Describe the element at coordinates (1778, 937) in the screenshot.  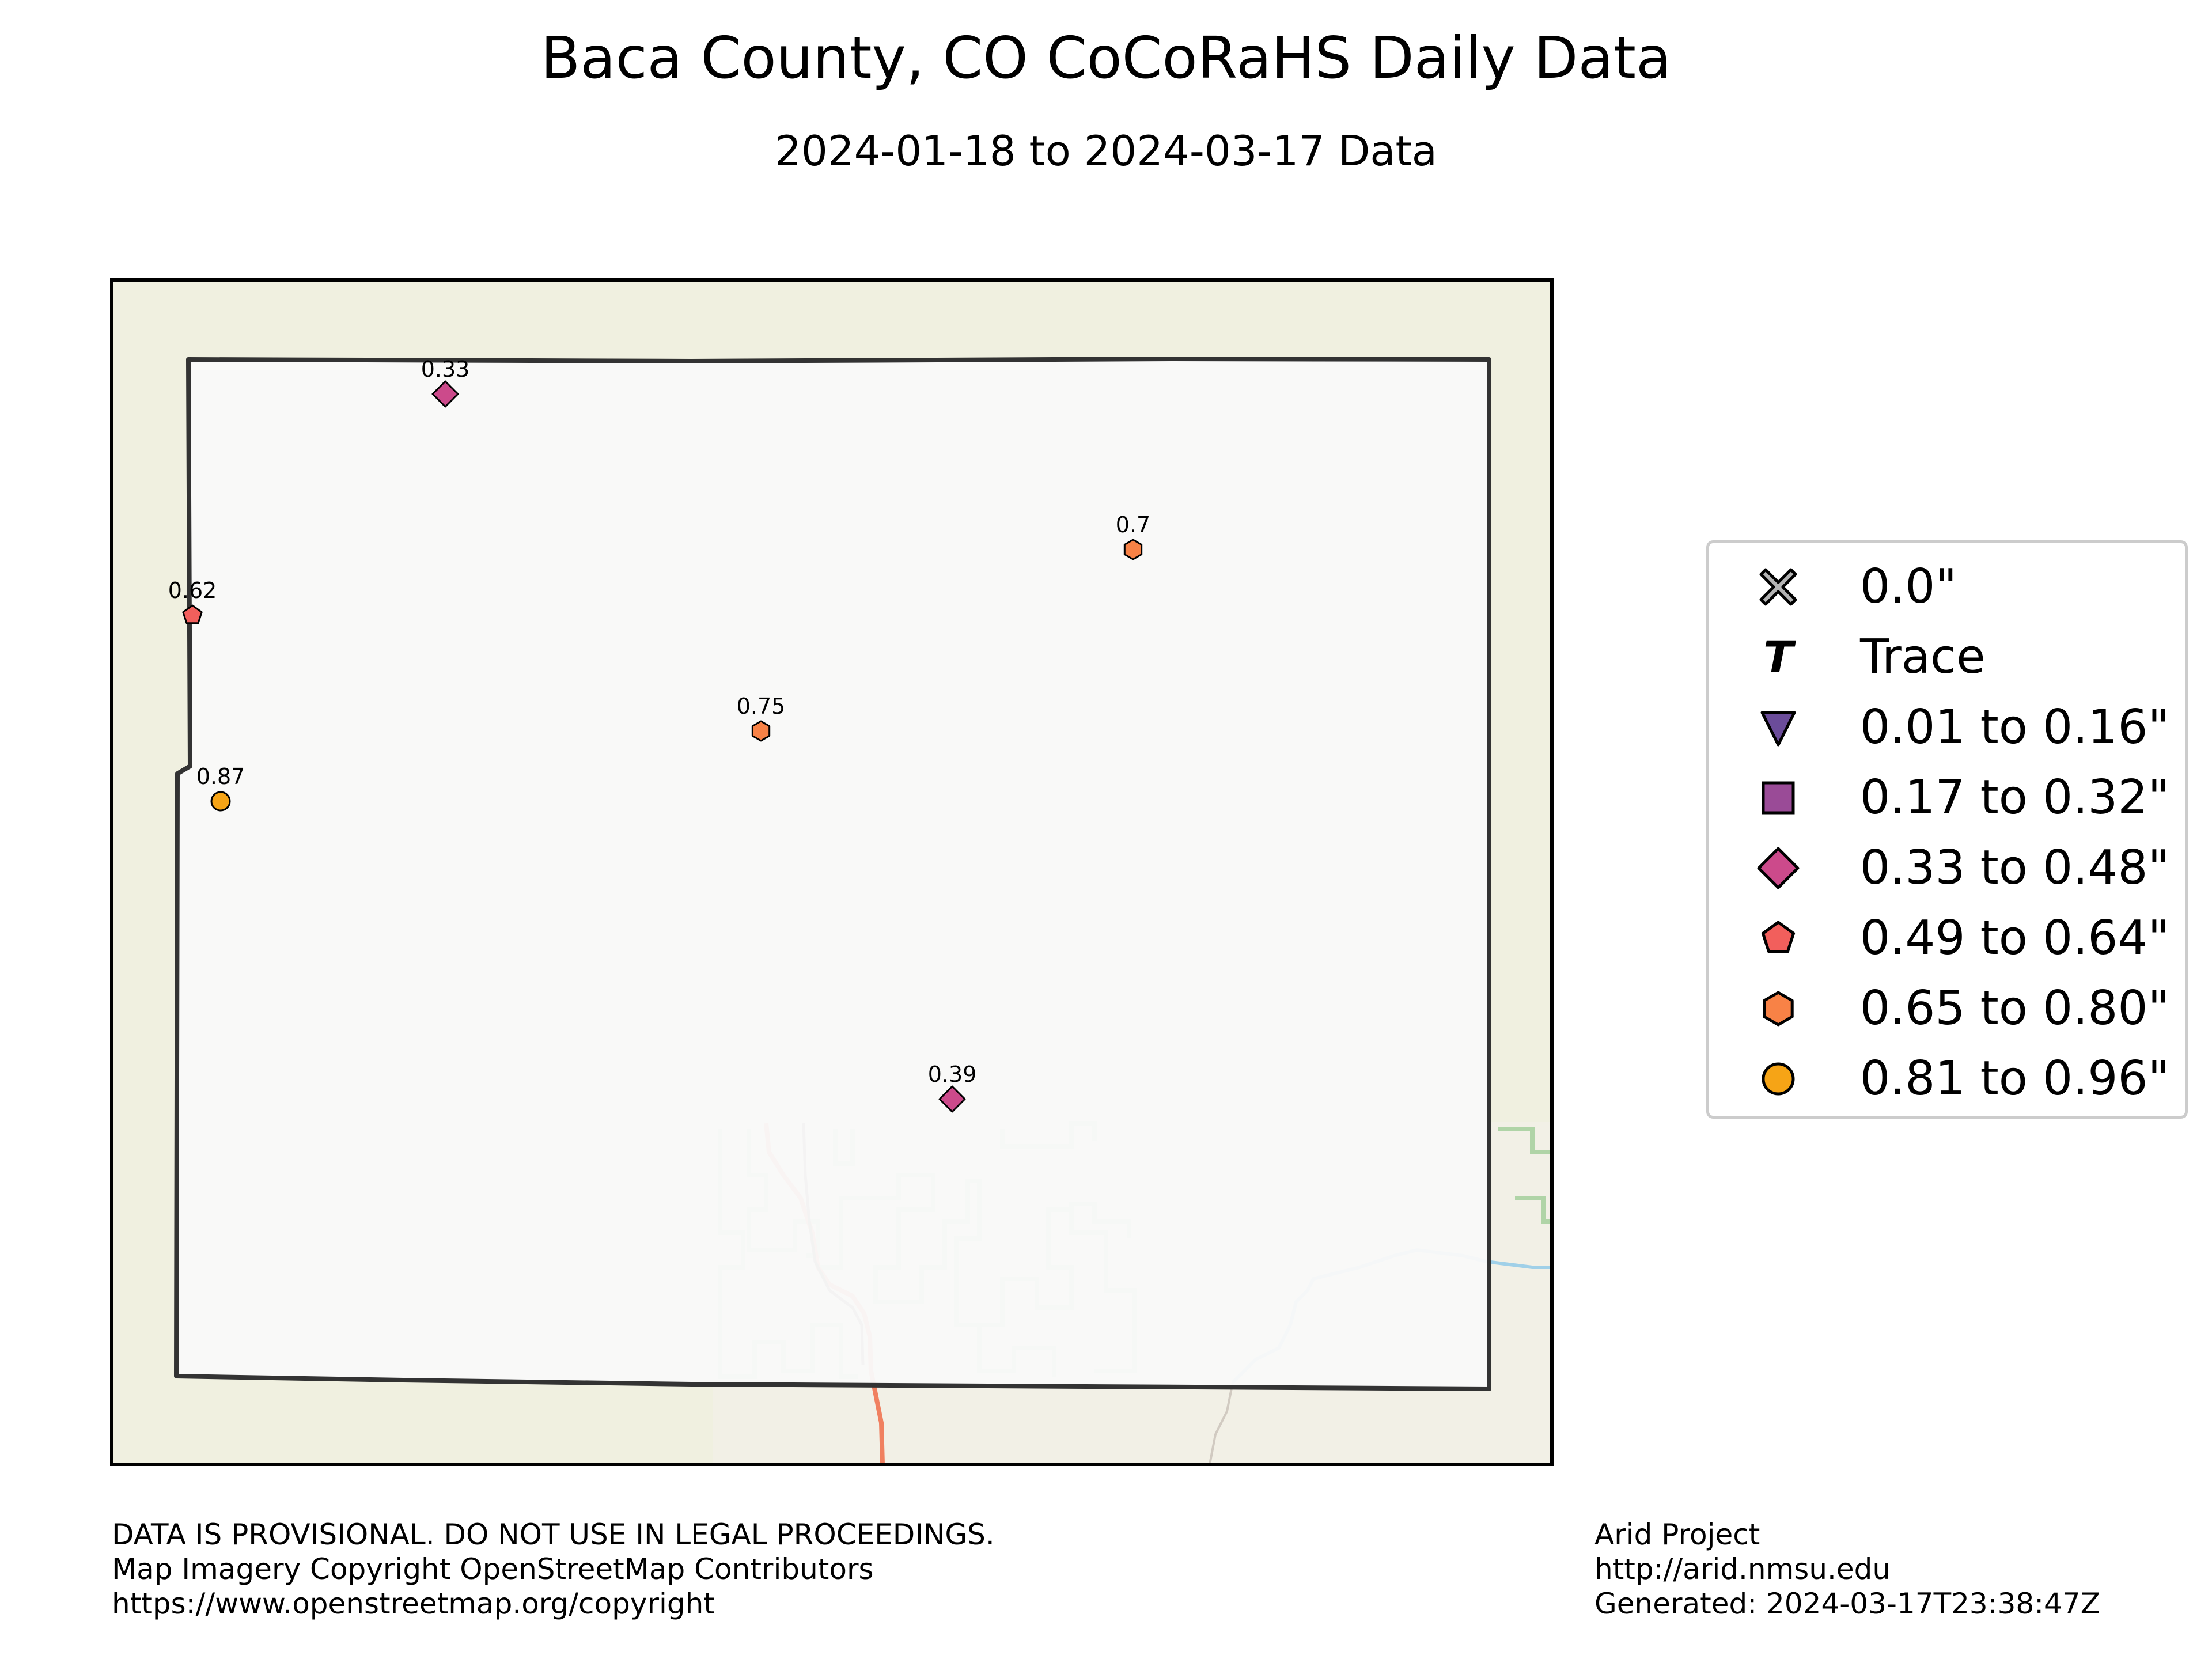
I see `pentagon-icon` at that location.